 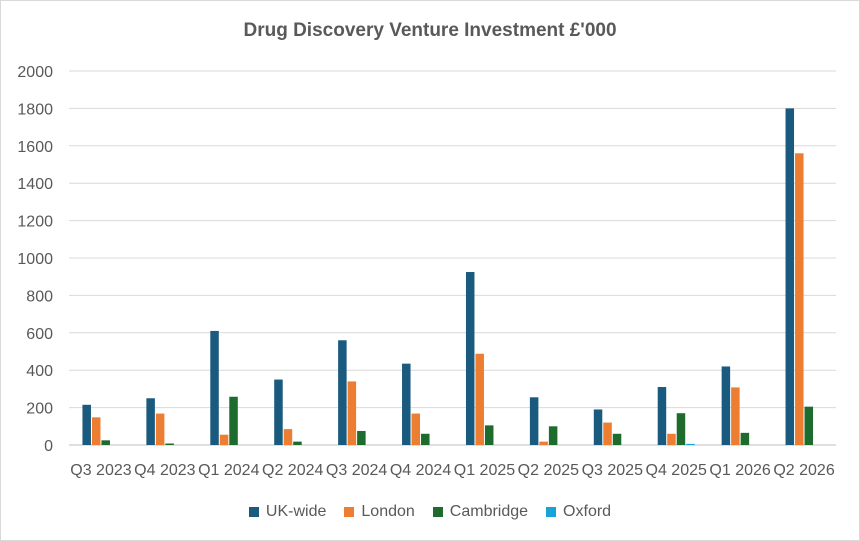 I want to click on x-tick-label: Q3 2024, so click(x=356, y=470).